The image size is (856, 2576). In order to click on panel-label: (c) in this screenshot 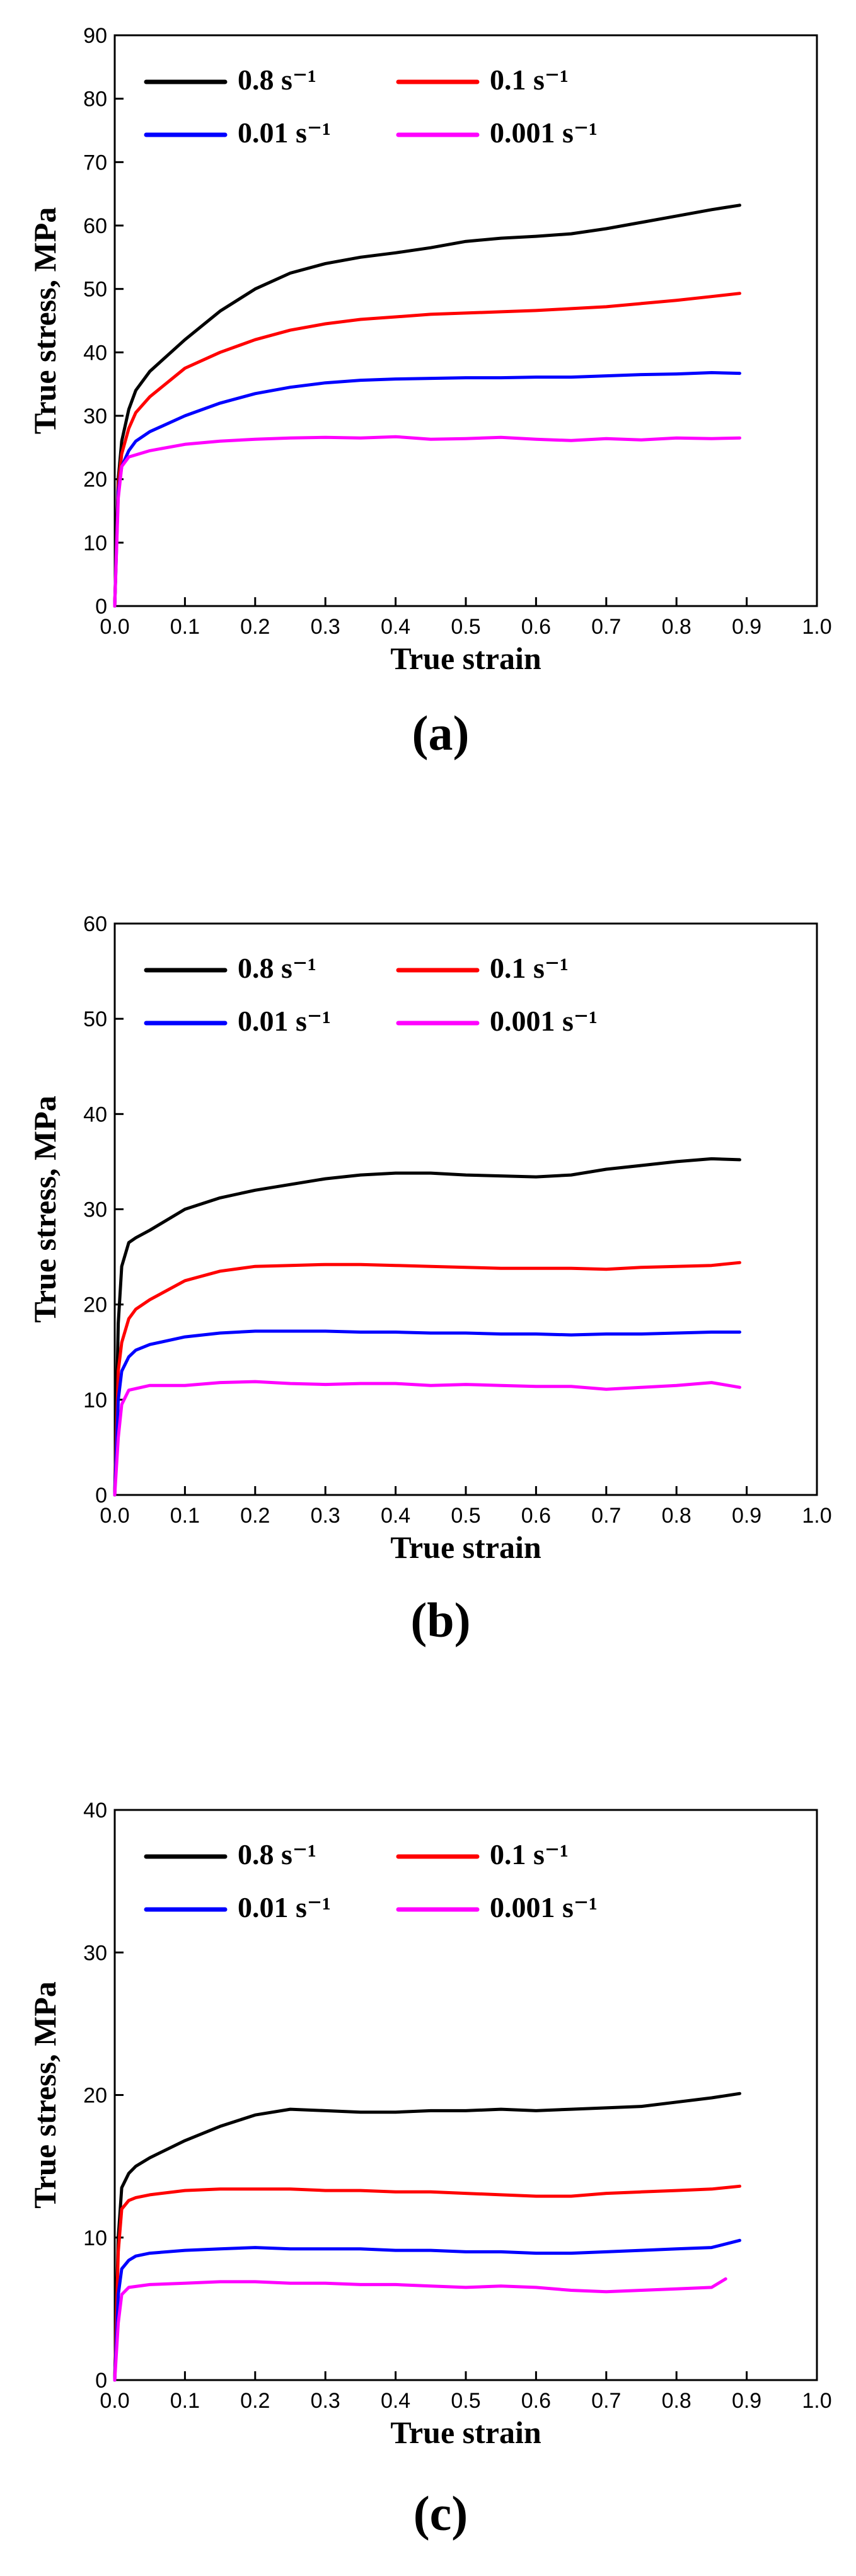, I will do `click(441, 2513)`.